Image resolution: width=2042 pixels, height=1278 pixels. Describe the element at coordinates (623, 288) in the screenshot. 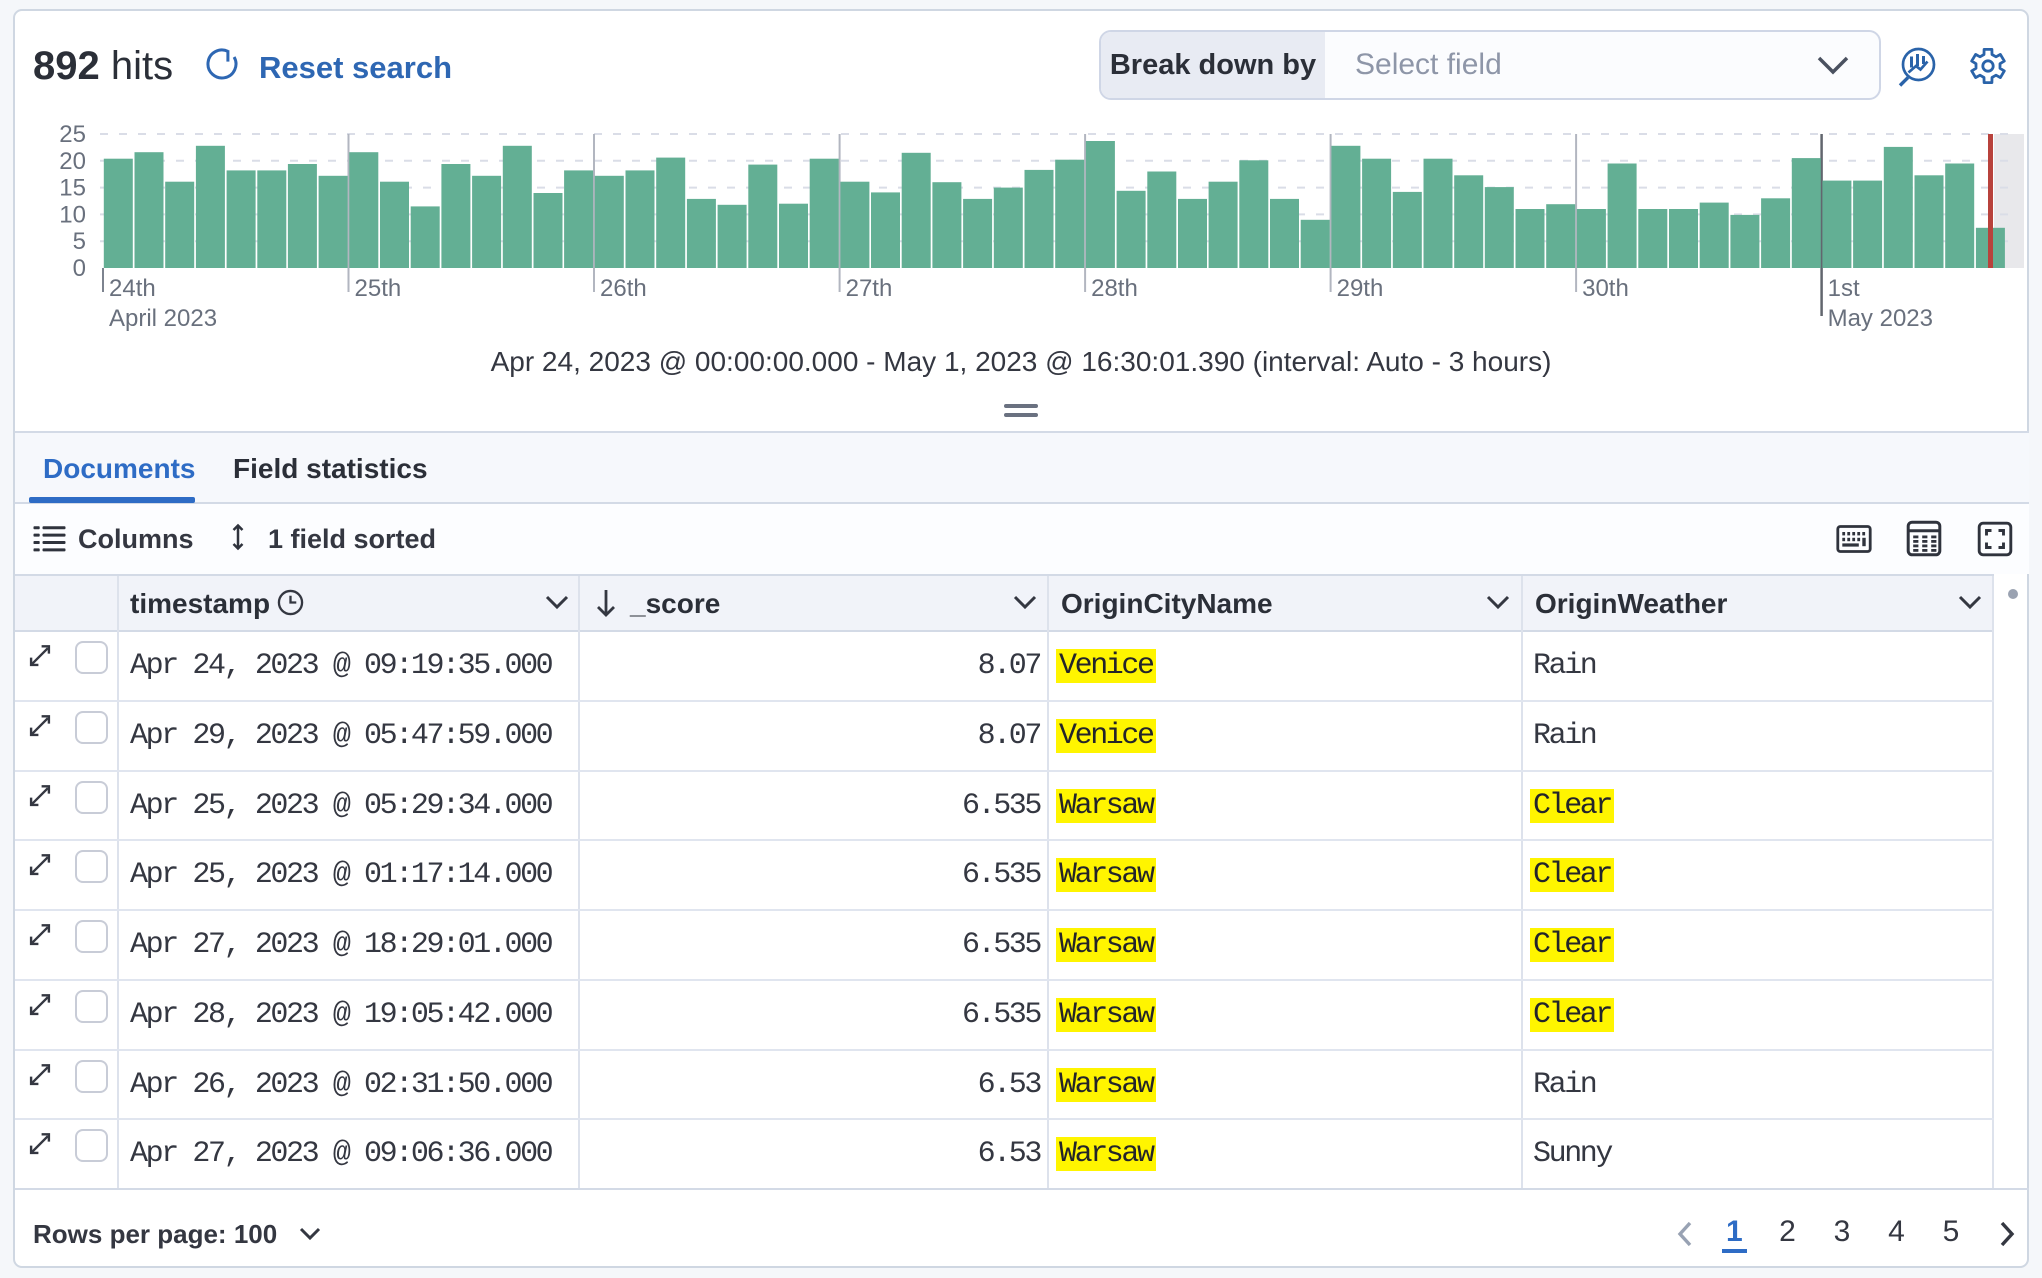

I see `svg-text: 26th` at that location.